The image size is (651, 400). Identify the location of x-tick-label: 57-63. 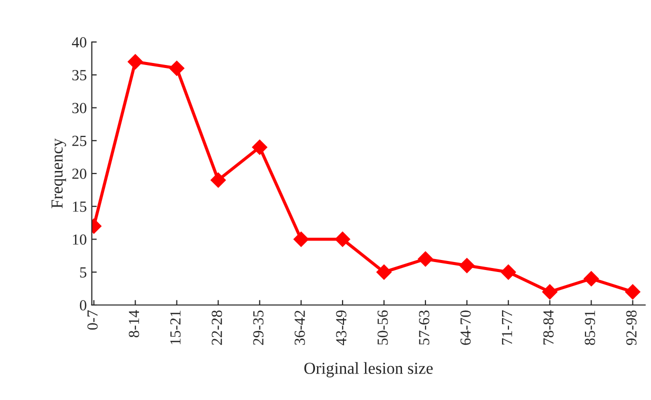
(424, 327).